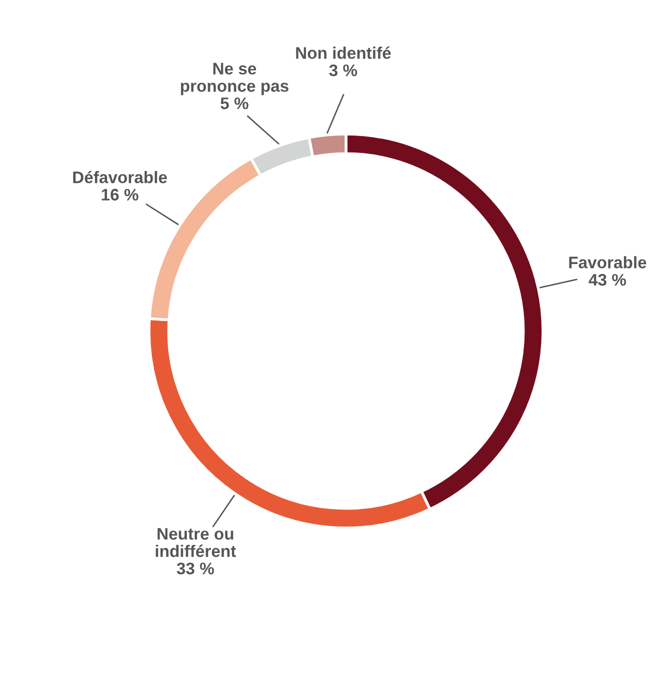 The image size is (659, 674). Describe the element at coordinates (607, 280) in the screenshot. I see `data-label: 43 %` at that location.